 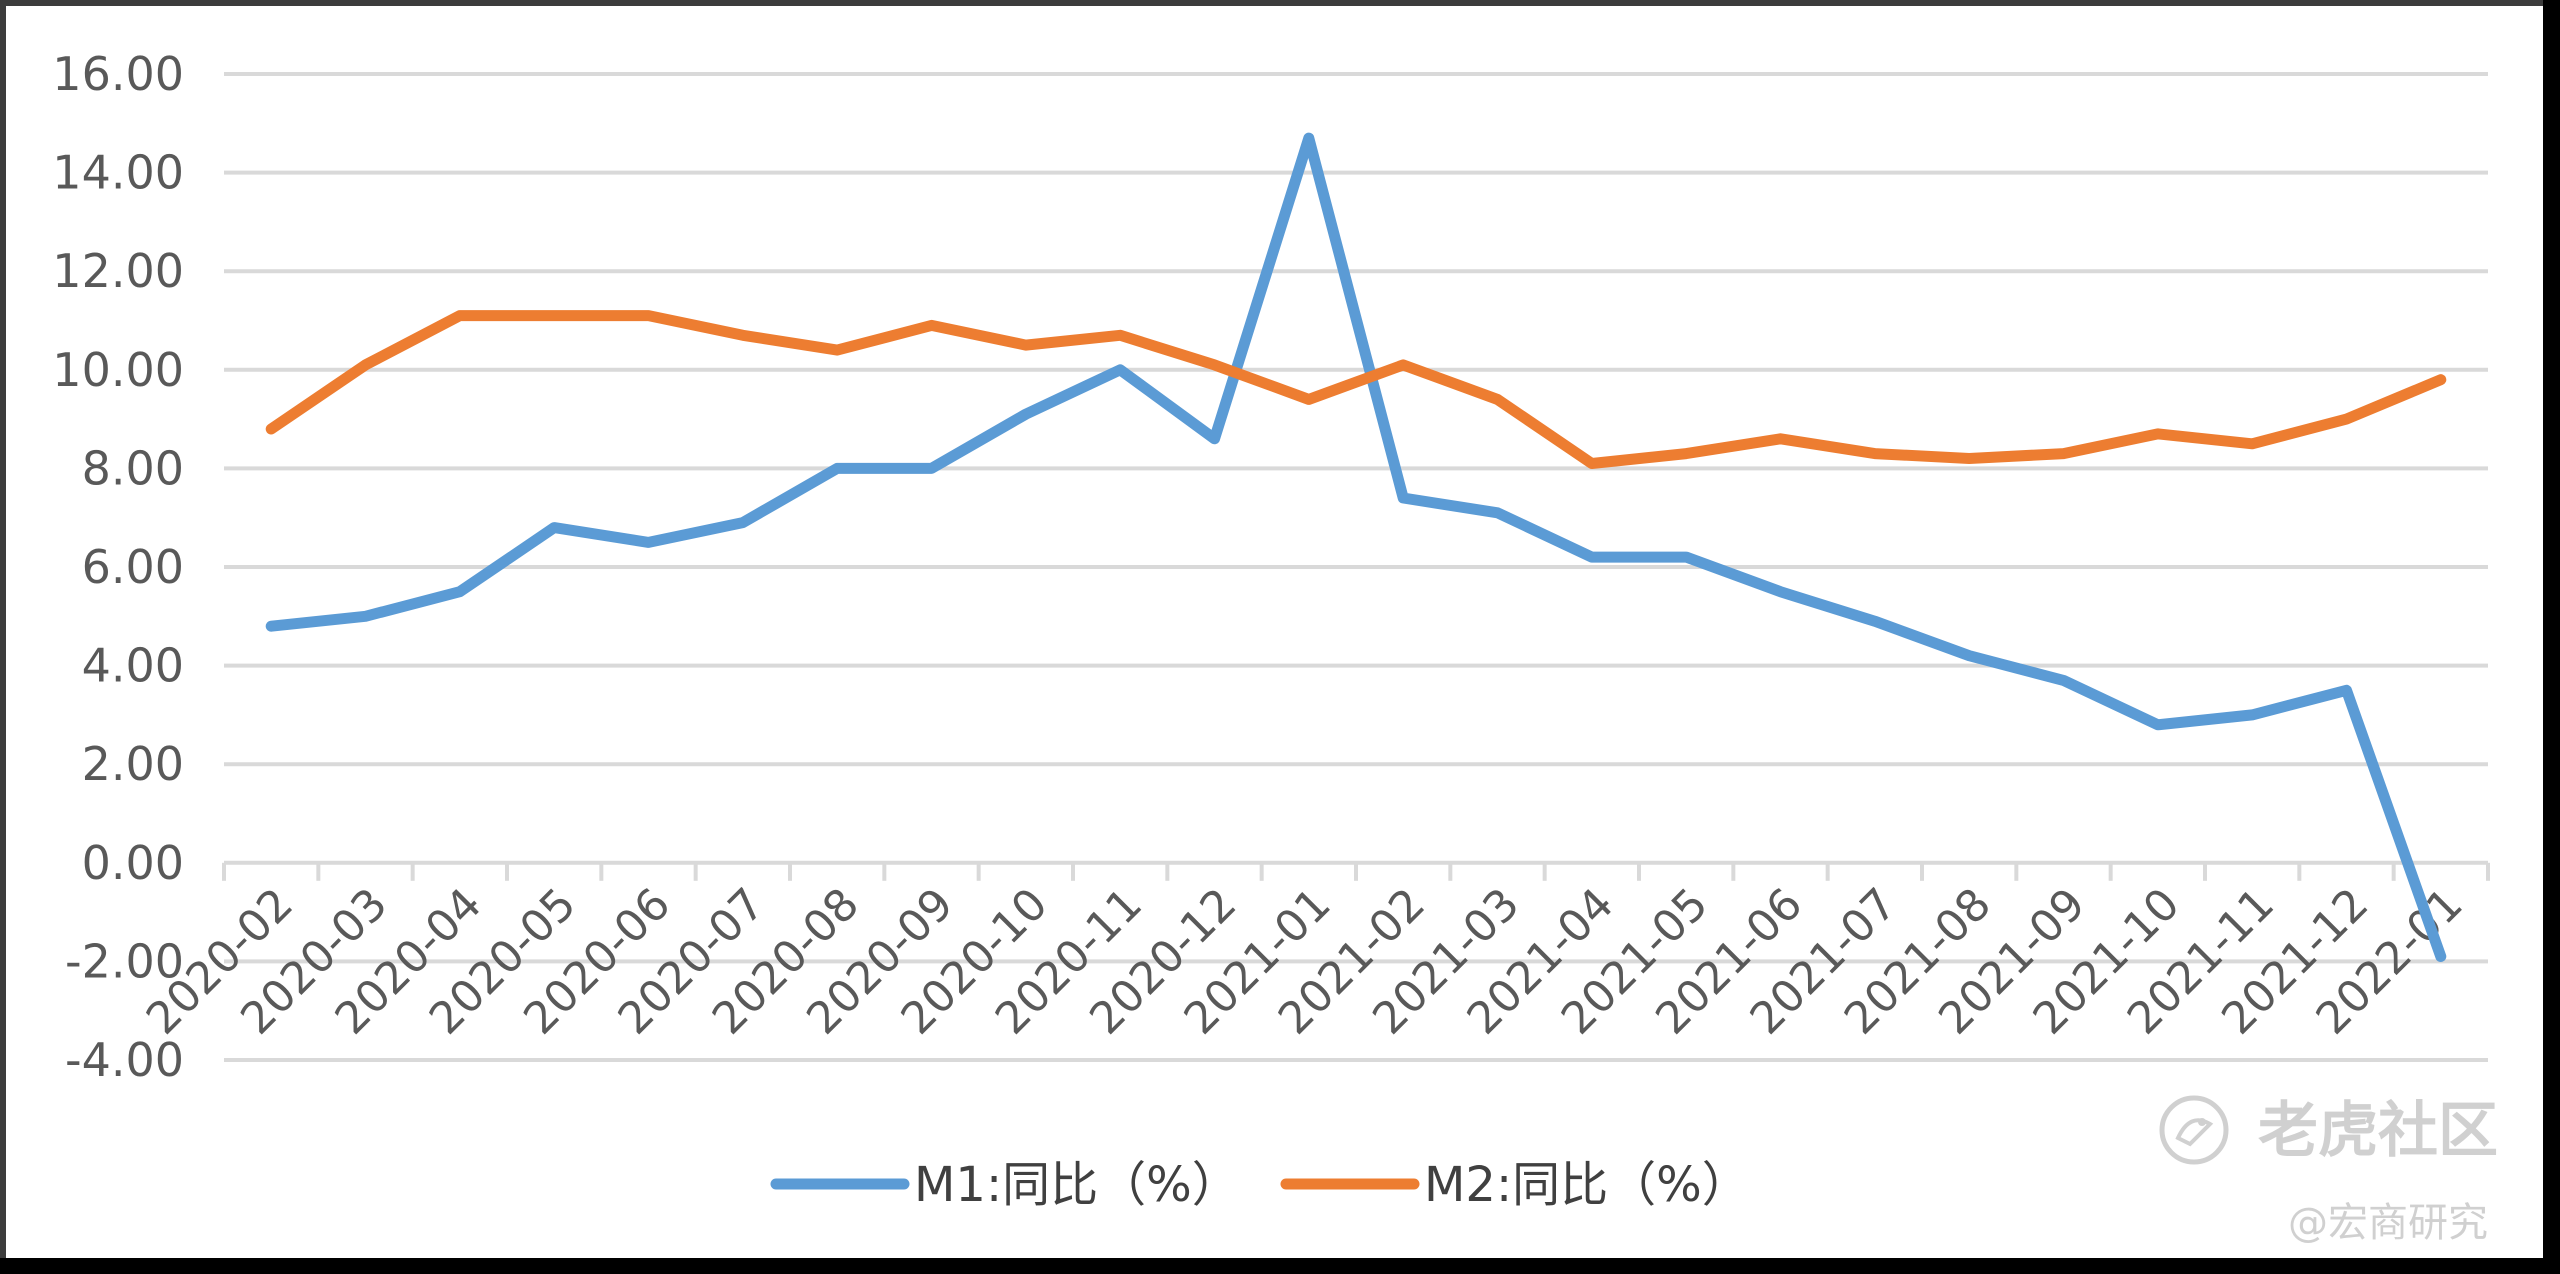 I want to click on x-axis, so click(x=1356, y=870).